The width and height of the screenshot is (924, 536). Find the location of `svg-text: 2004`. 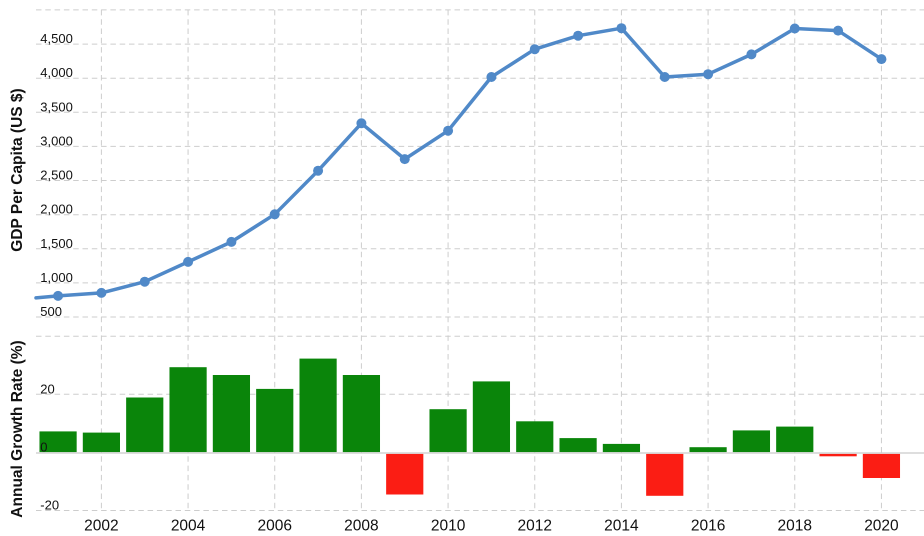

svg-text: 2004 is located at coordinates (188, 525).